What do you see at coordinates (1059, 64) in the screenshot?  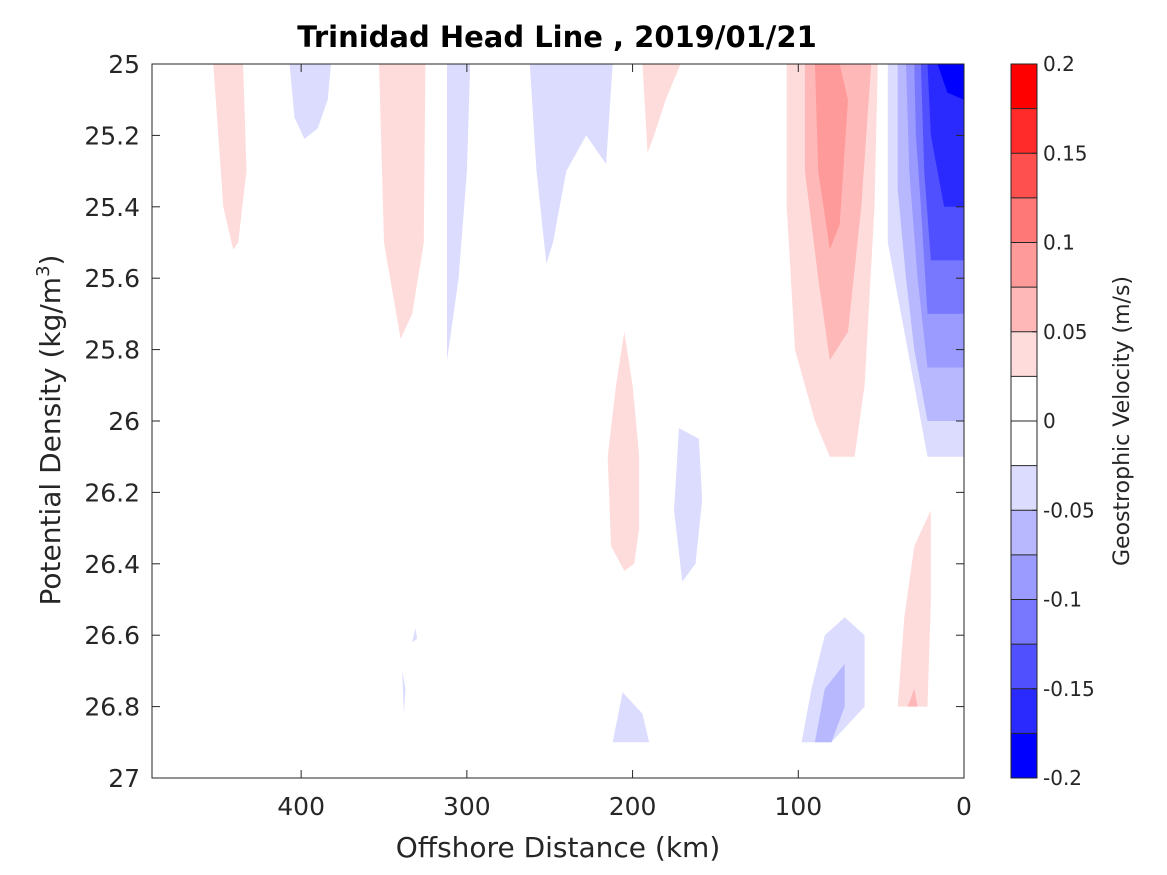 I see `colorbar-tick-label: 0.2` at bounding box center [1059, 64].